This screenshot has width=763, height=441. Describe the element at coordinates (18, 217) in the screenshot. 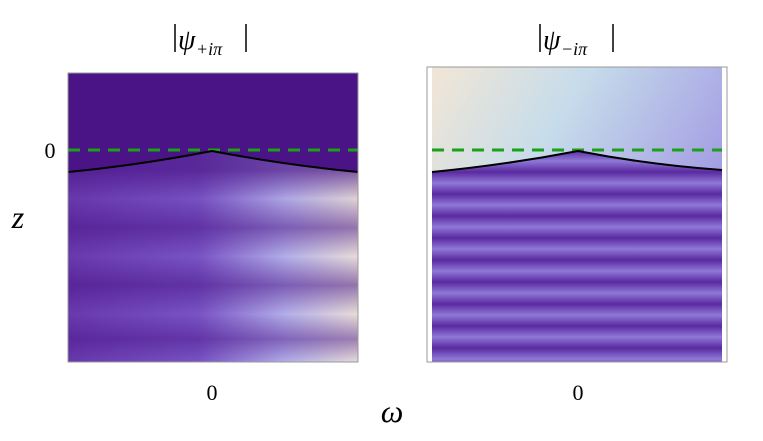

I see `y-axis-label: z` at that location.